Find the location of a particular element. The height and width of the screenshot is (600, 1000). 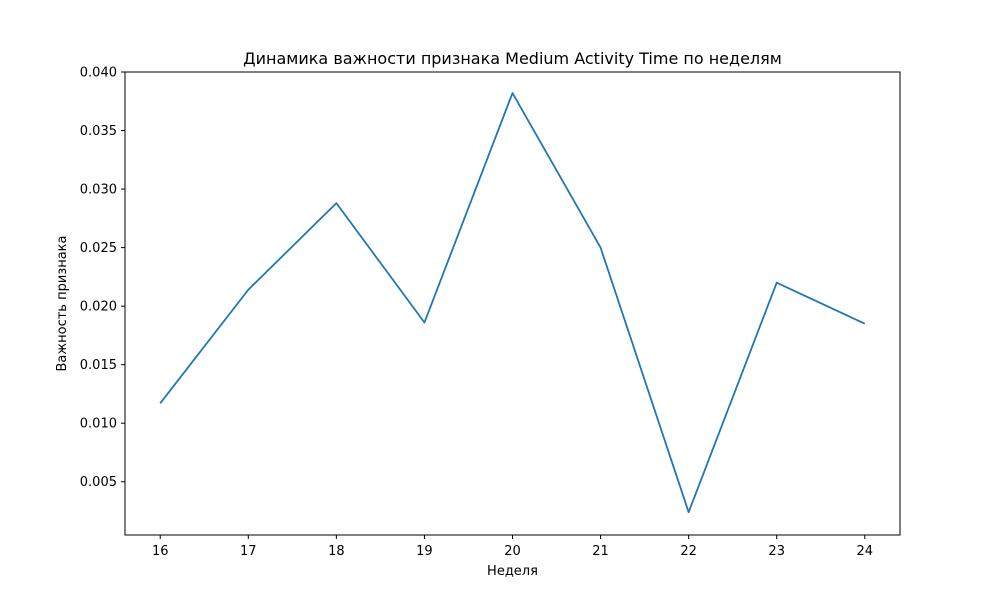

x-tick-label: 20 is located at coordinates (512, 551).